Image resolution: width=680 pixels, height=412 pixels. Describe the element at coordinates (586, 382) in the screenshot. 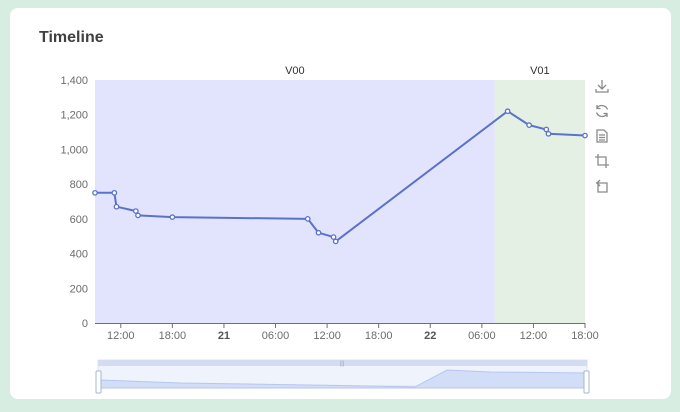

I see `slider-right-handle` at that location.